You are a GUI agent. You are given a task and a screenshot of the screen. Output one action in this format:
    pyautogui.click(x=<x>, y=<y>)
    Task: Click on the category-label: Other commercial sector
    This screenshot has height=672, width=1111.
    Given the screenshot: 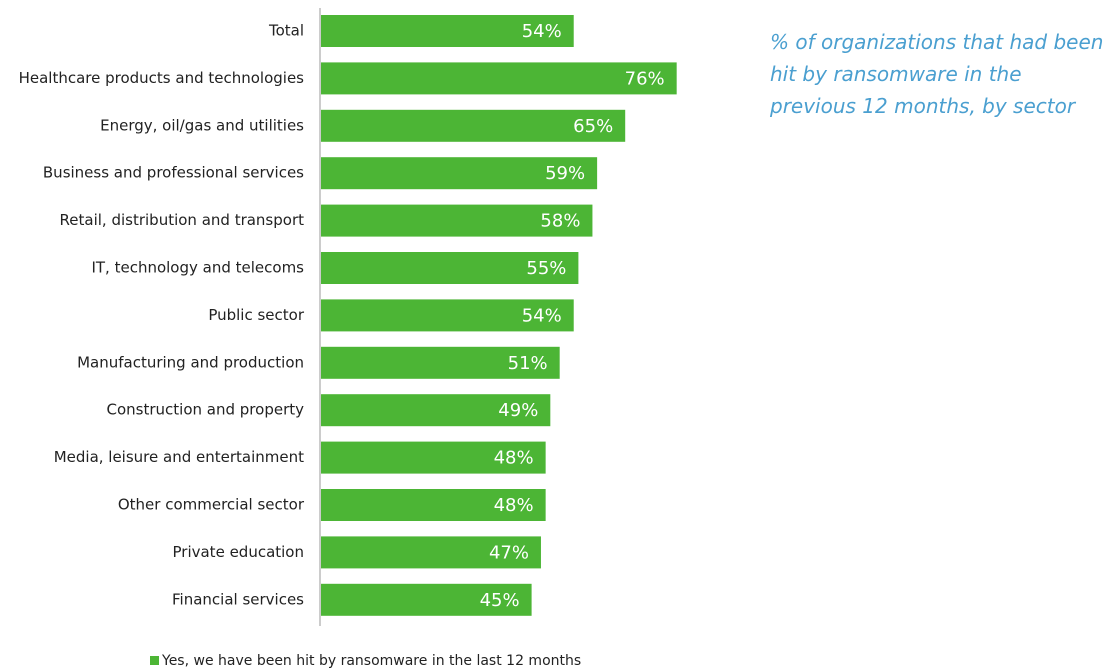 What is the action you would take?
    pyautogui.click(x=211, y=505)
    